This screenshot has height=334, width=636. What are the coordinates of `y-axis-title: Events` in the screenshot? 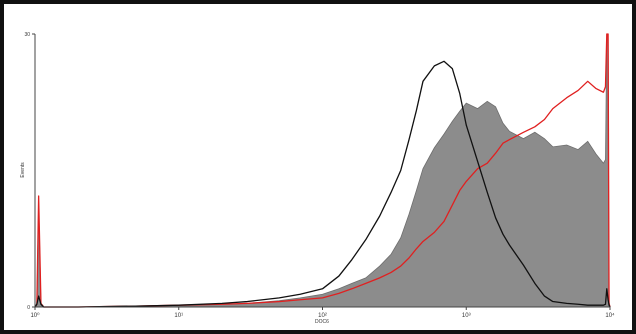 It's located at (23, 170).